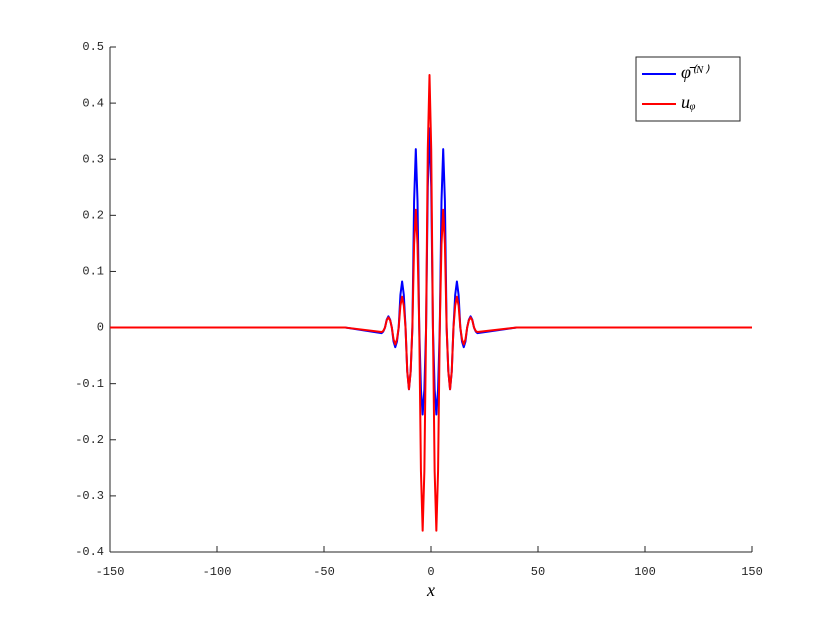  What do you see at coordinates (695, 72) in the screenshot?
I see `legend-label: φ̄⁽ᴺ⁾` at bounding box center [695, 72].